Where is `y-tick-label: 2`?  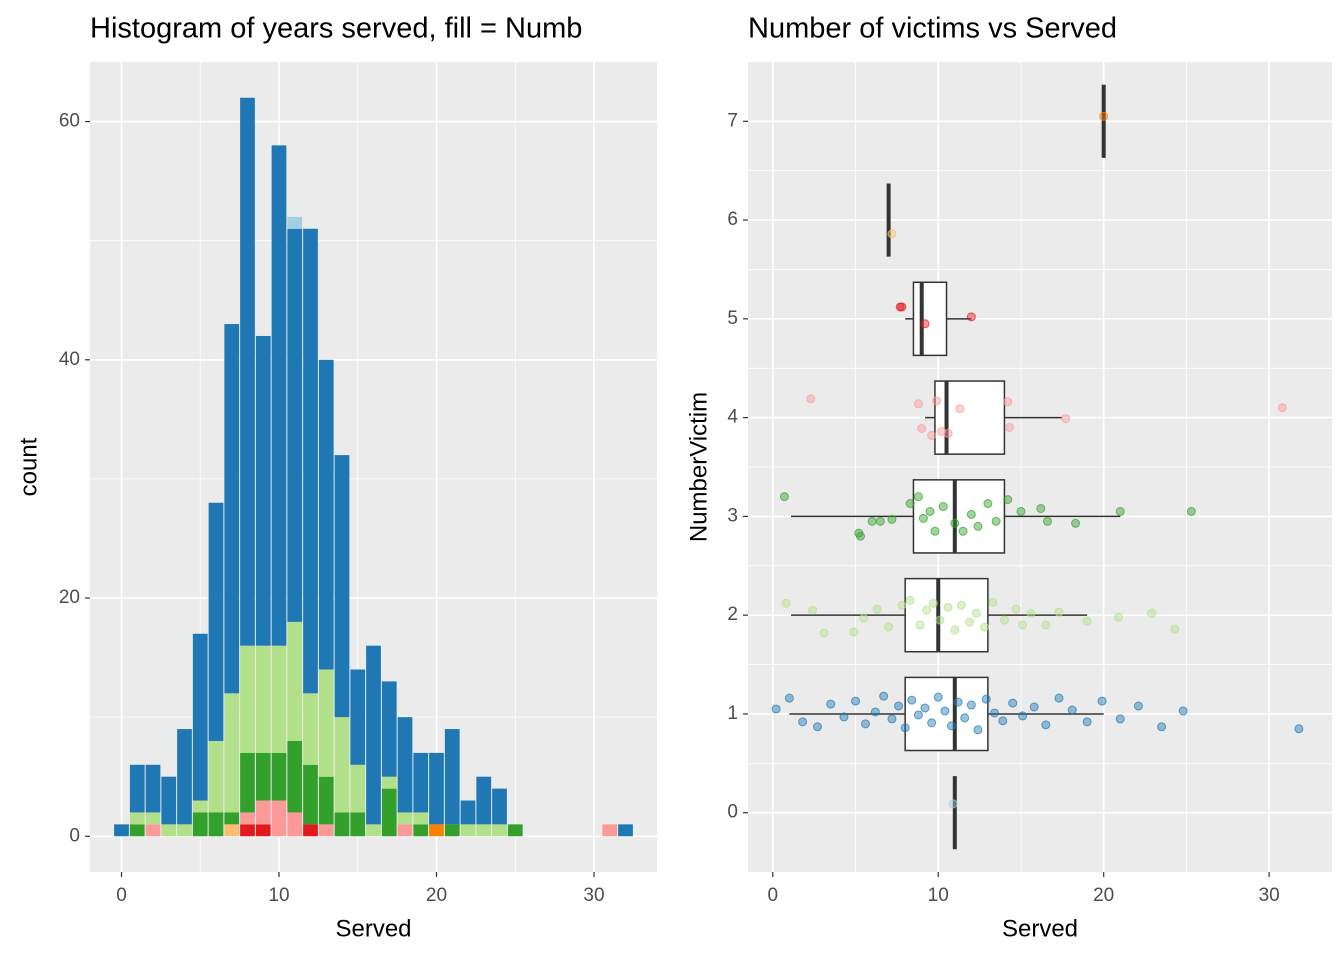
y-tick-label: 2 is located at coordinates (732, 614).